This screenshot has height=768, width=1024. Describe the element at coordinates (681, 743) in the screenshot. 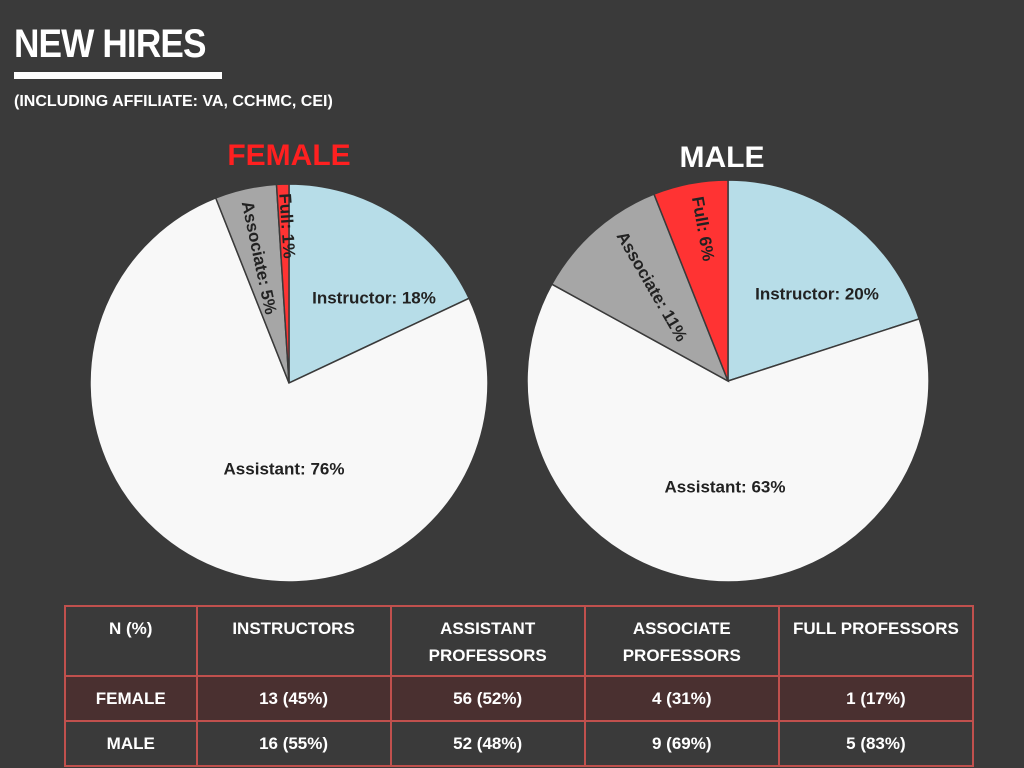

I see `table-cell: 9 (69%)` at that location.